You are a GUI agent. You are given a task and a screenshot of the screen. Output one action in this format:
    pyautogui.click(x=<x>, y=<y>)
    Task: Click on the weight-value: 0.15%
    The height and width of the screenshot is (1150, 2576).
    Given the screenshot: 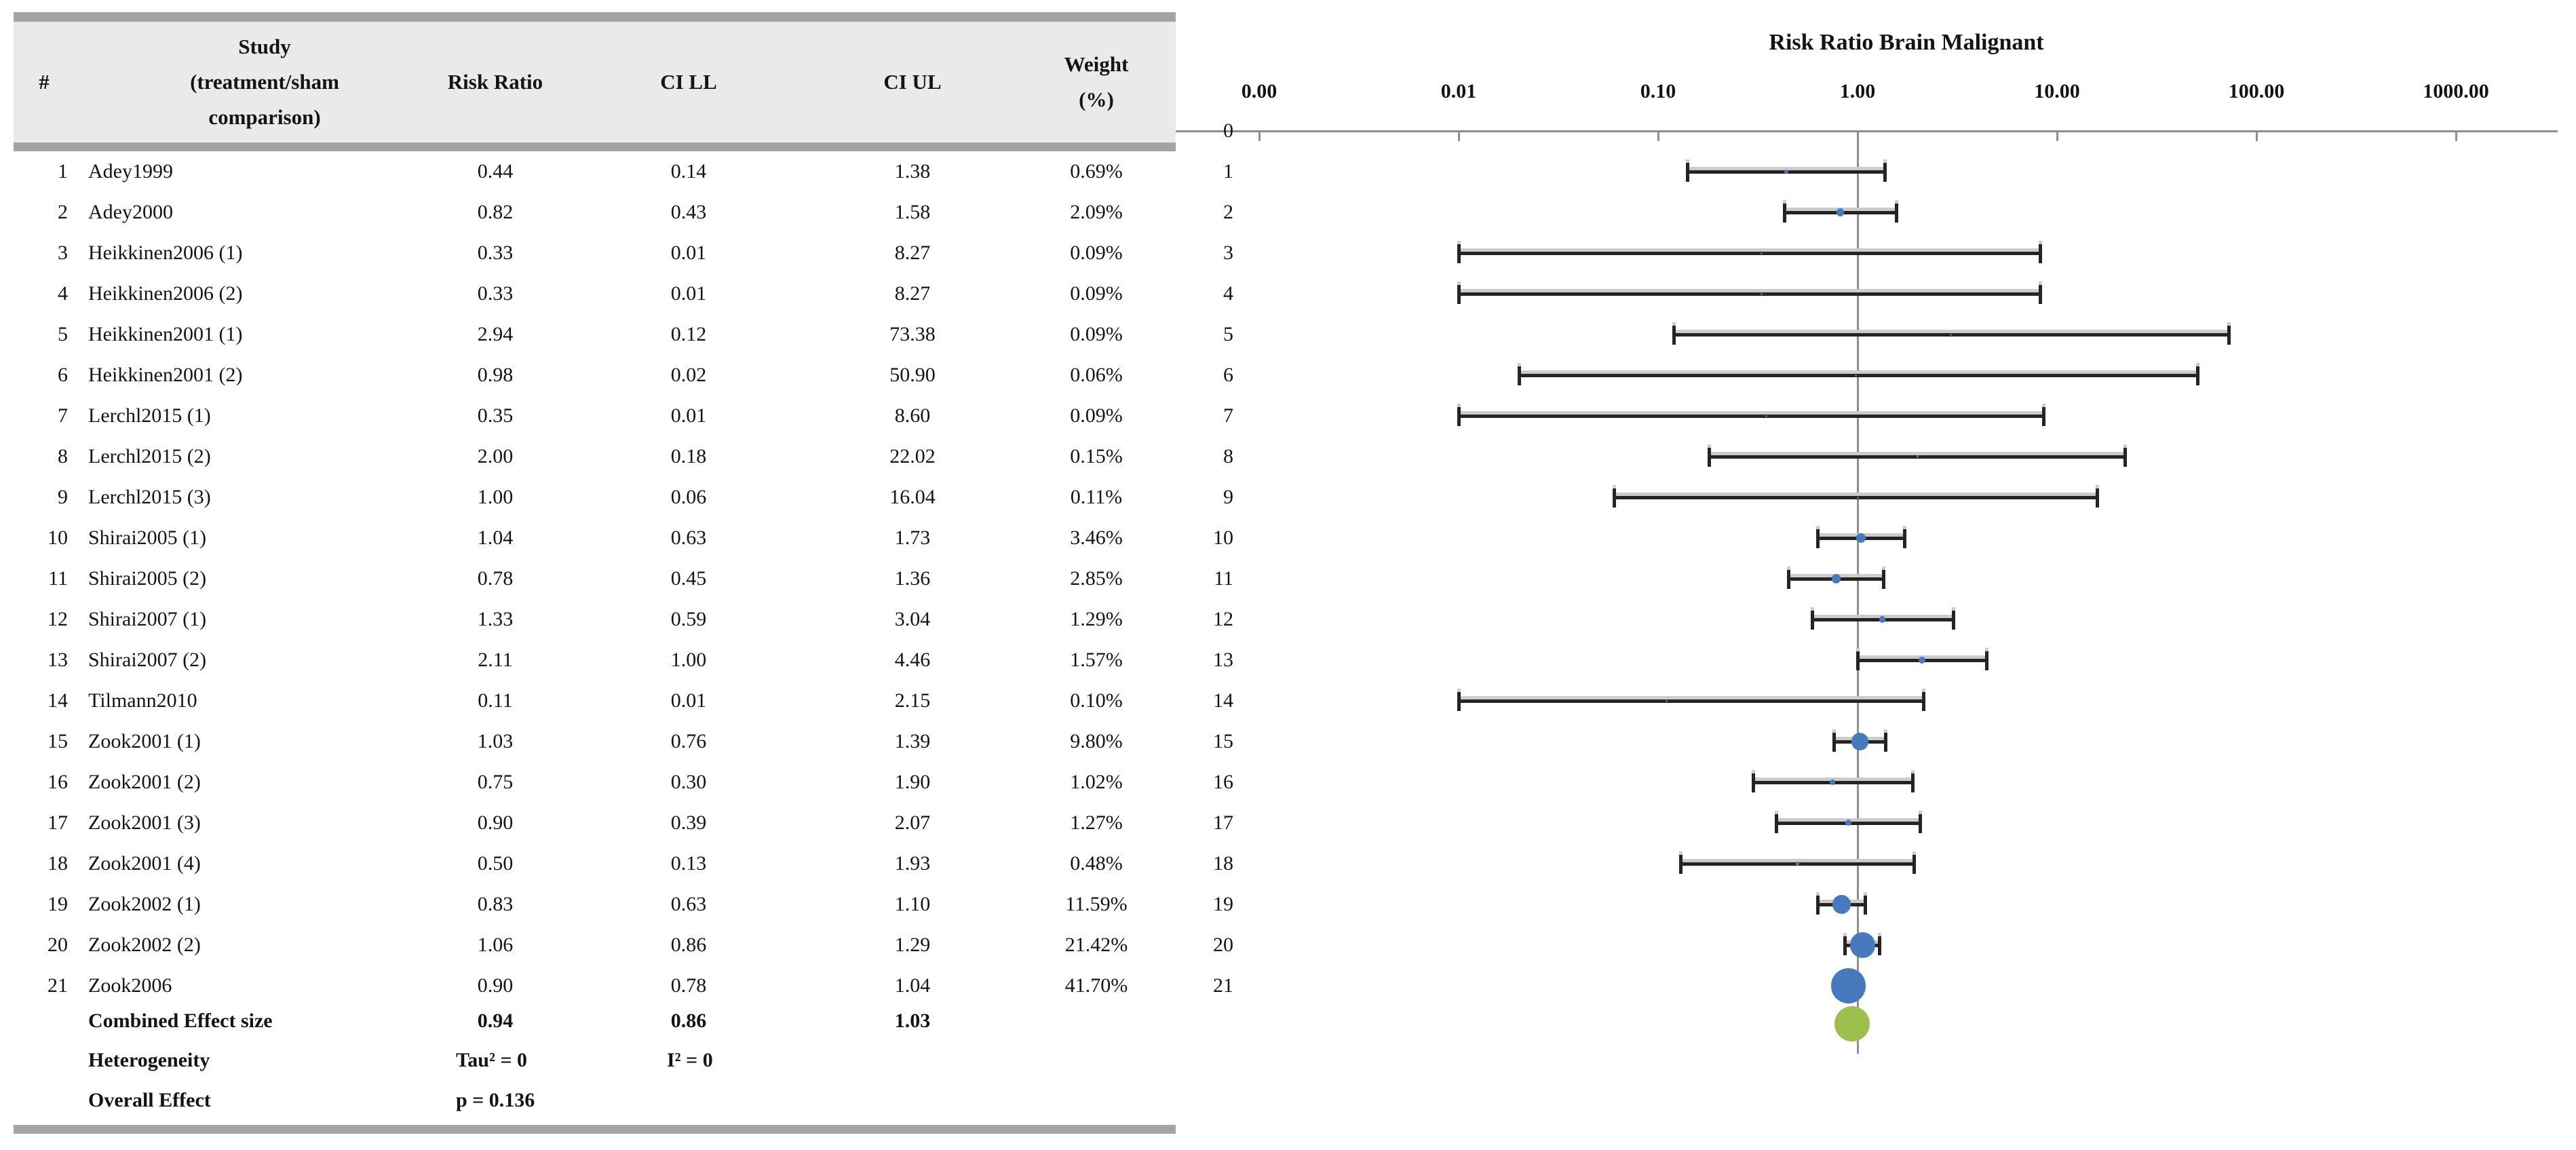 What is the action you would take?
    pyautogui.click(x=1096, y=456)
    